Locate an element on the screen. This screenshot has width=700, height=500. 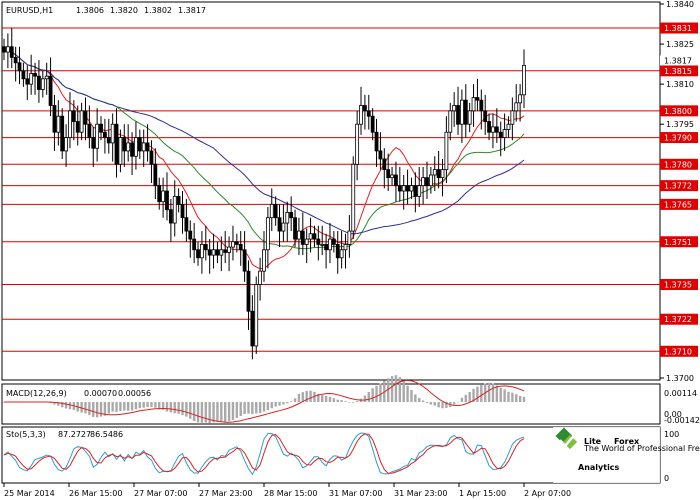
macd-signal-line is located at coordinates (264, 401).